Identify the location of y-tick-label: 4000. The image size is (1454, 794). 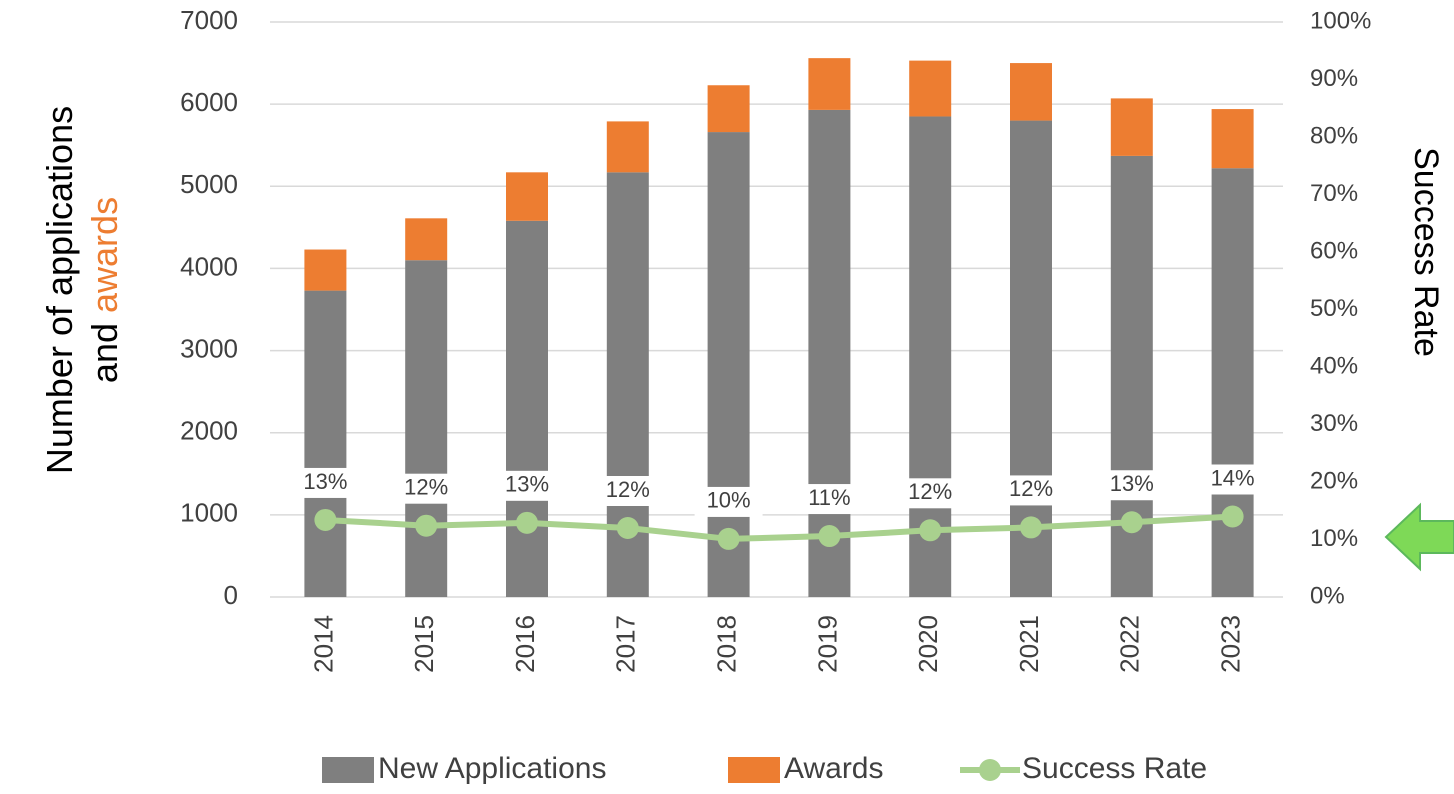
(209, 266).